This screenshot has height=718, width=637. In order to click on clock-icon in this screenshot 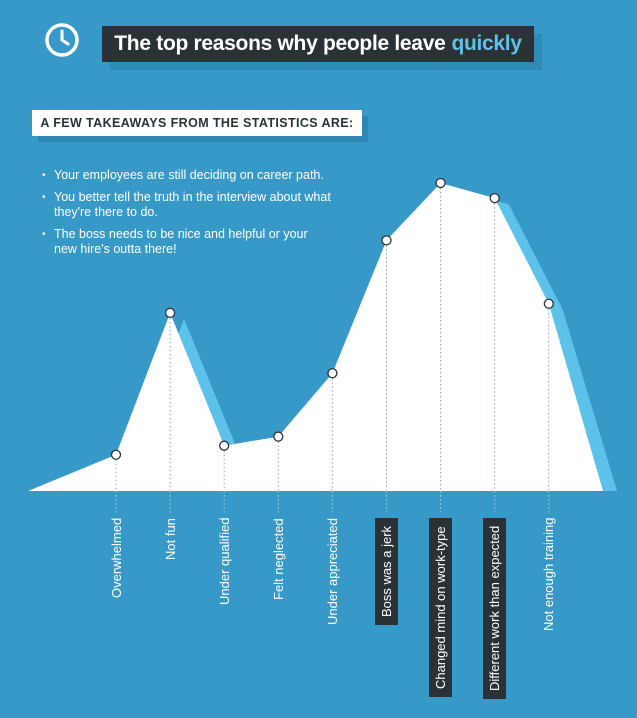, I will do `click(62, 40)`.